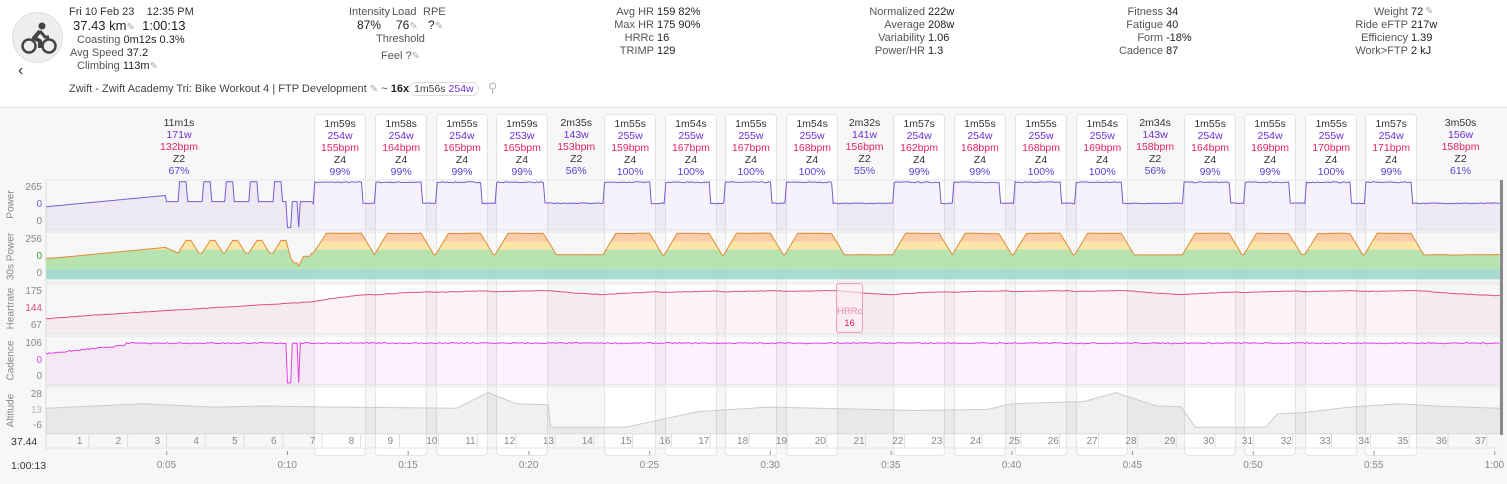 This screenshot has height=484, width=1507. What do you see at coordinates (462, 124) in the screenshot?
I see `interval-duration: 1m55s` at bounding box center [462, 124].